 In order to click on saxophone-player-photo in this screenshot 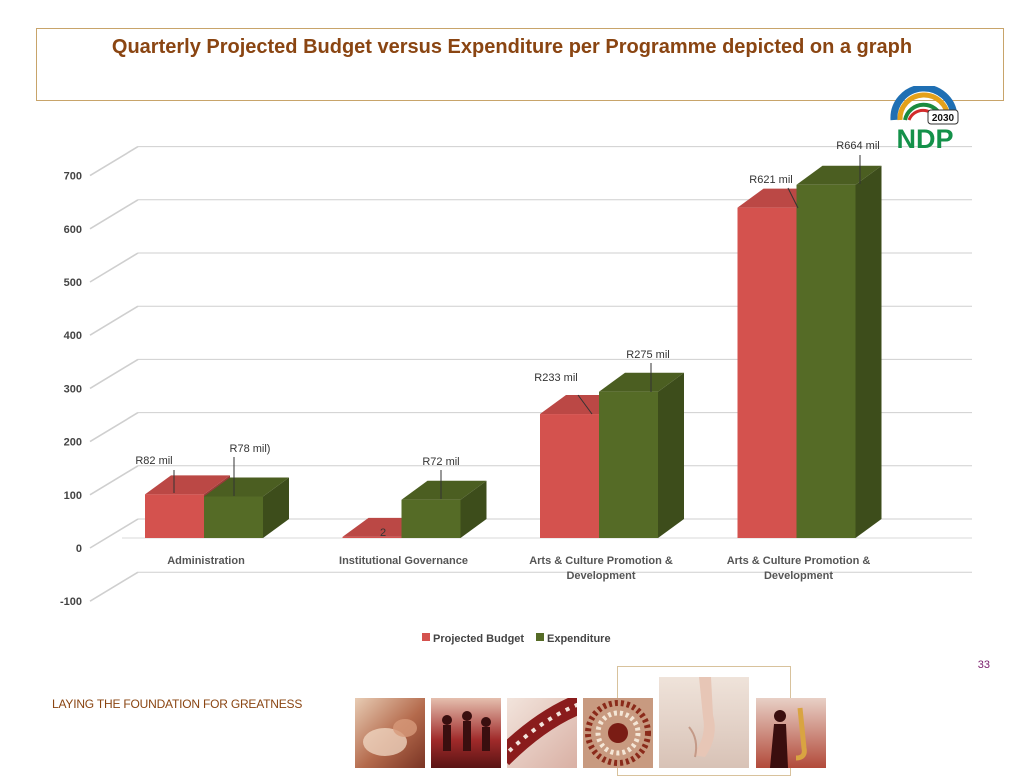, I will do `click(791, 733)`.